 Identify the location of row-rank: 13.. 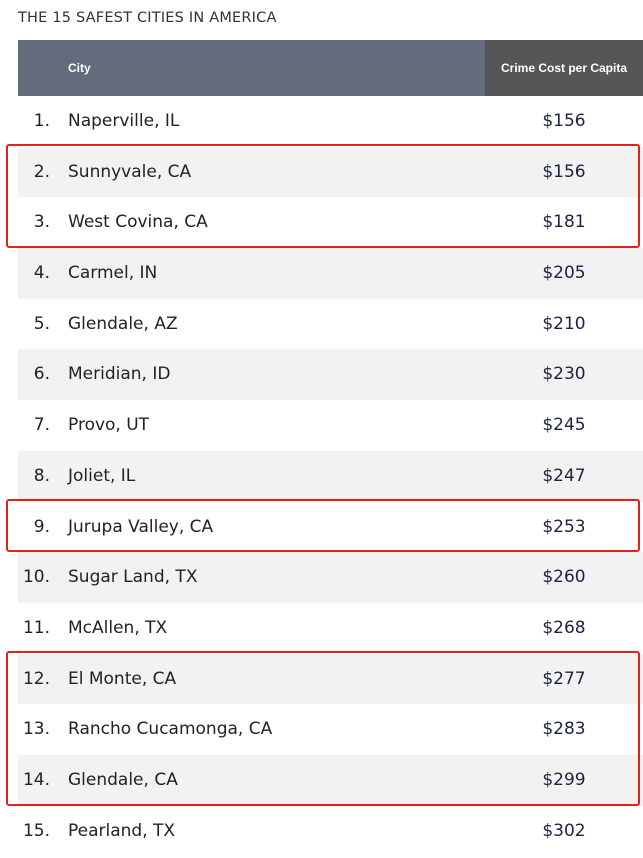
(36, 729).